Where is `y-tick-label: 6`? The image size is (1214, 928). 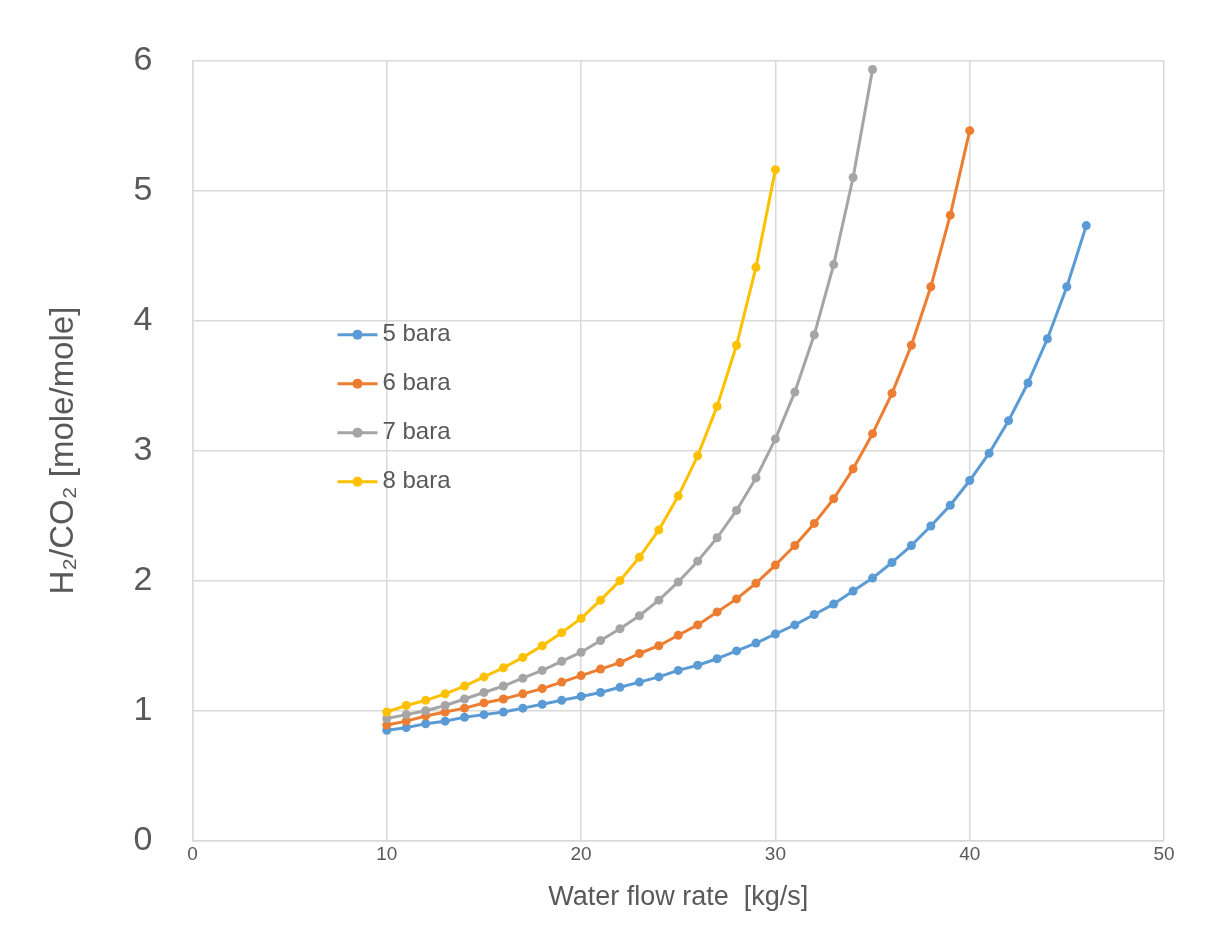
y-tick-label: 6 is located at coordinates (143, 57).